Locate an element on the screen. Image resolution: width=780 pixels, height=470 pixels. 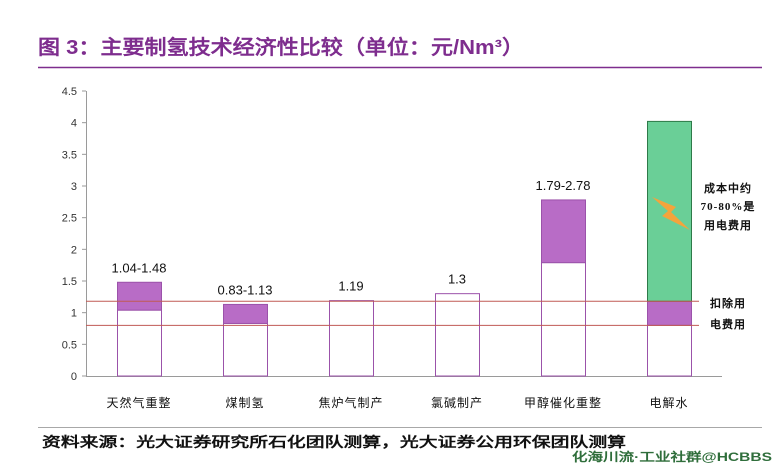
y-tick-label: 3 is located at coordinates (74, 187).